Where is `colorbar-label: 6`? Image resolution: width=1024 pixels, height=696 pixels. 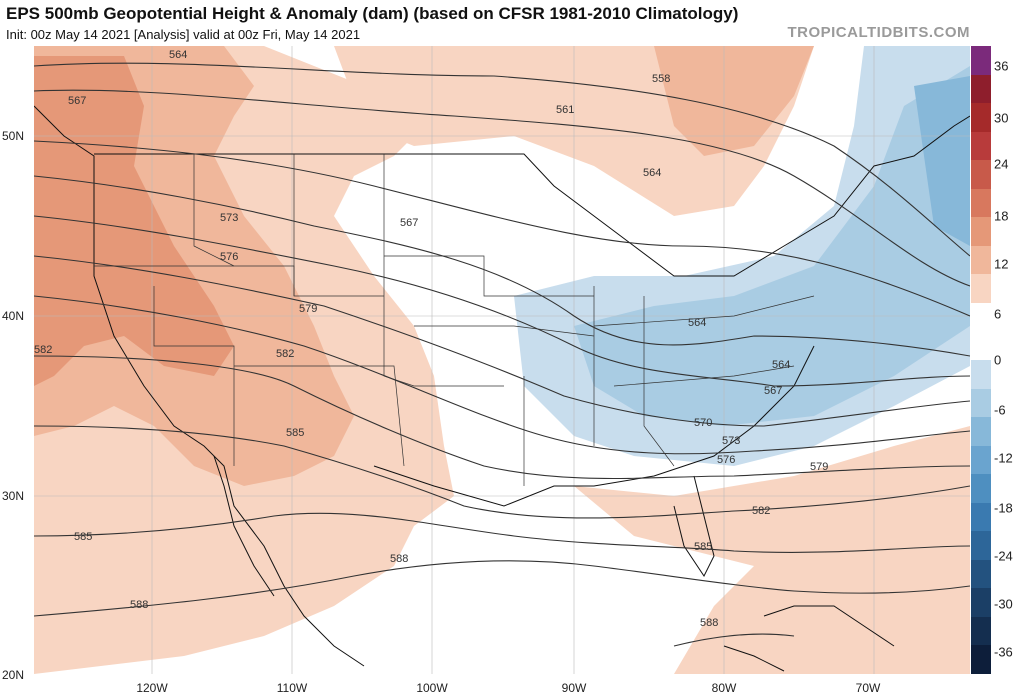 colorbar-label: 6 is located at coordinates (998, 314).